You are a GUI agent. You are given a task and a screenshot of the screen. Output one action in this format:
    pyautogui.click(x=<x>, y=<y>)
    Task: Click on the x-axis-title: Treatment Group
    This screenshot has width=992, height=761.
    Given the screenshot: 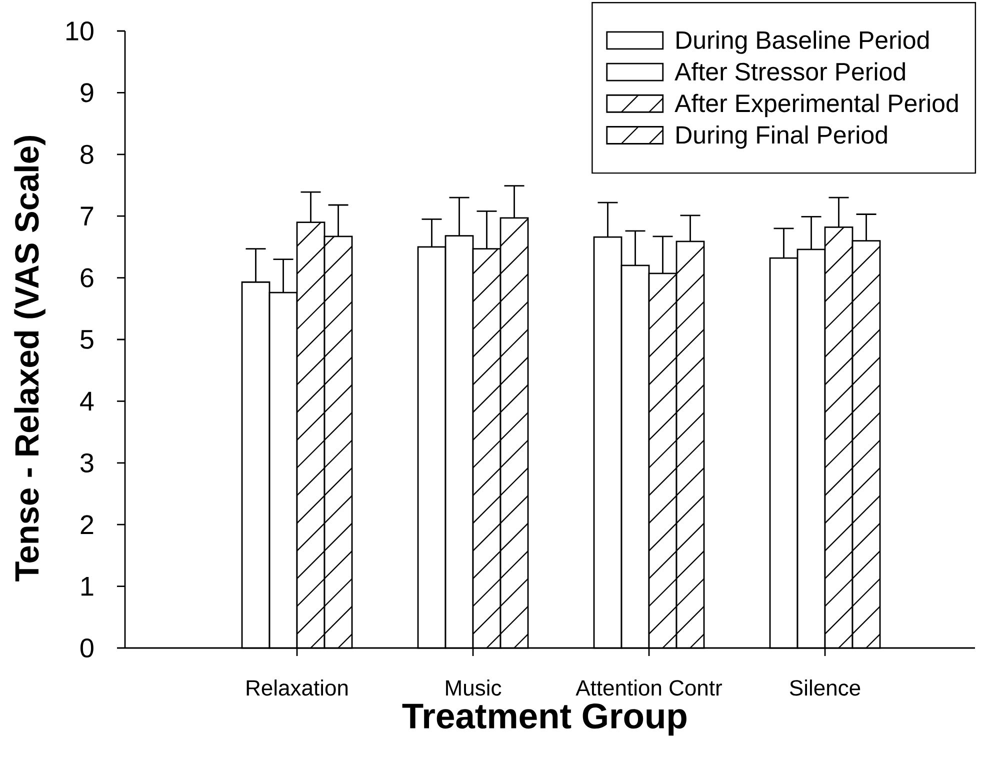 What is the action you would take?
    pyautogui.click(x=544, y=719)
    